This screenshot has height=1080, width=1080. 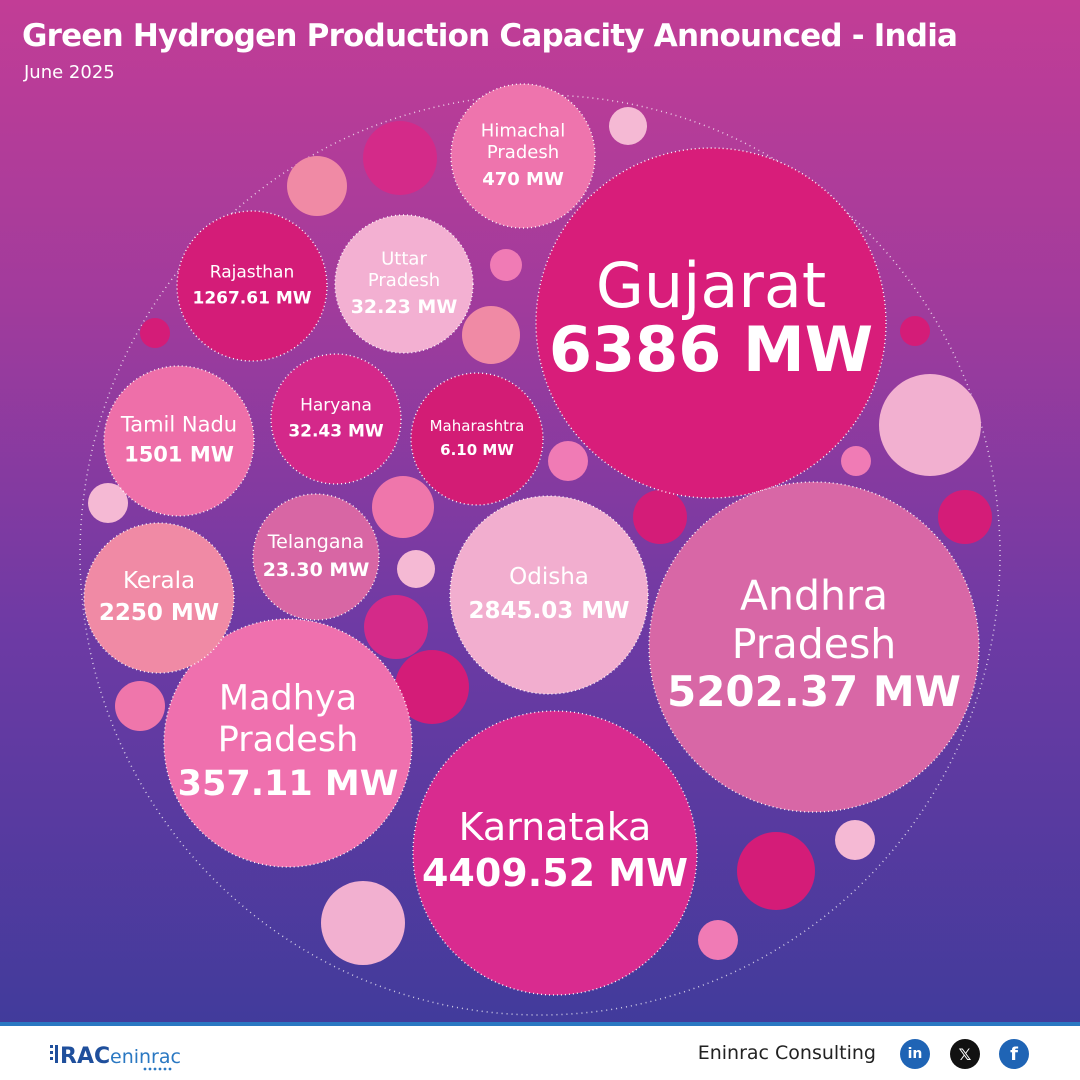 What do you see at coordinates (315, 542) in the screenshot?
I see `bubble-name-label: Telangana` at bounding box center [315, 542].